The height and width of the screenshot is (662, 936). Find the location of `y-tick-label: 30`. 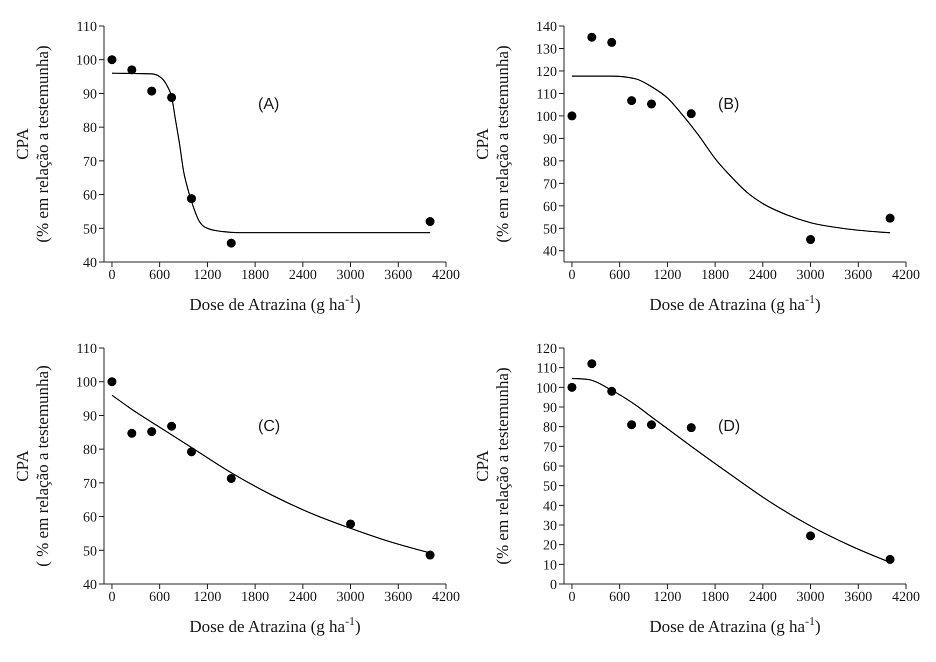

y-tick-label: 30 is located at coordinates (550, 526).